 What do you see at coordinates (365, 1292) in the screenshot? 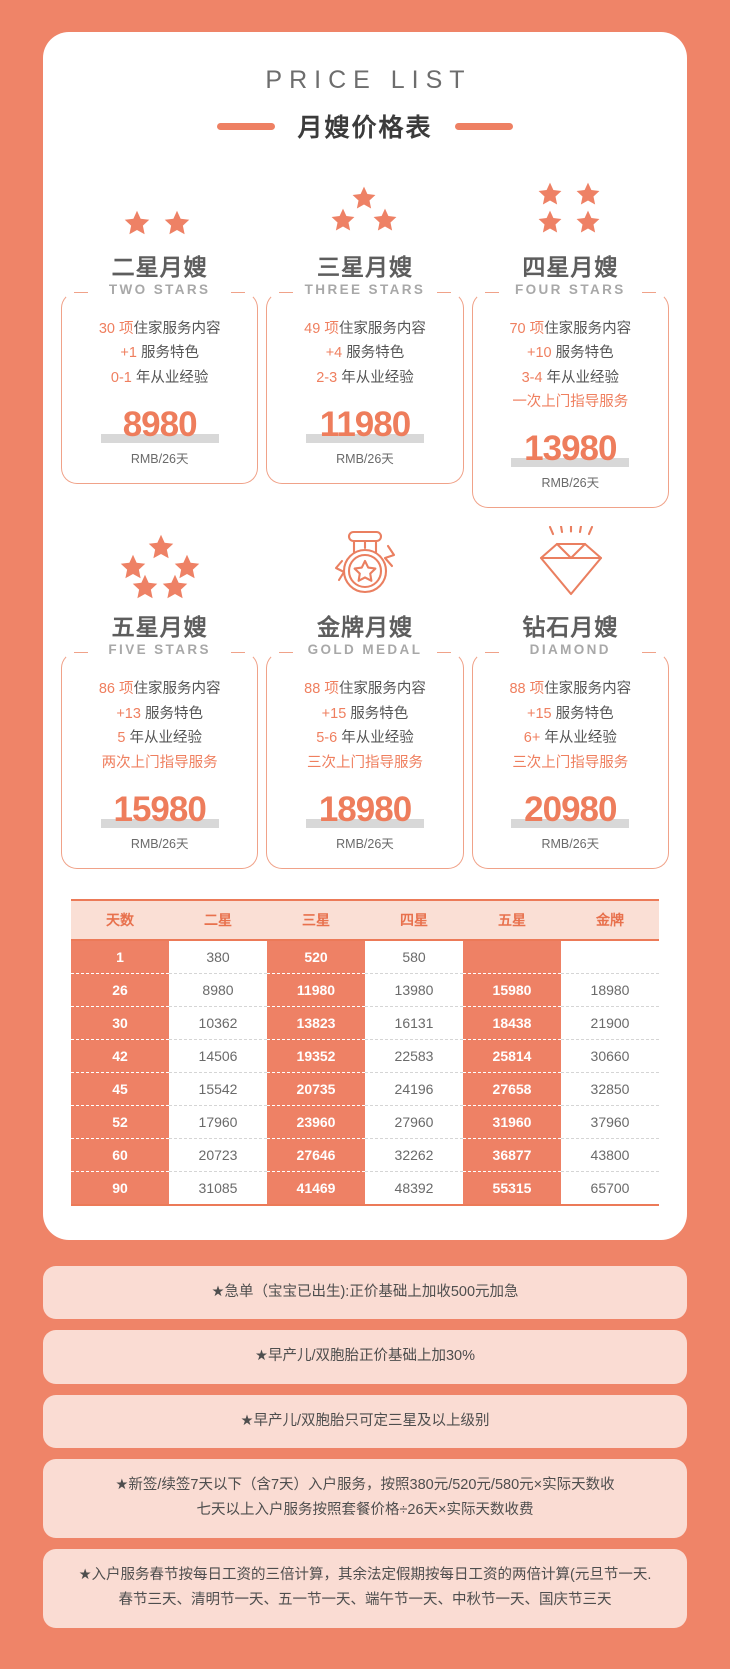
I see `notice-item-1: ★急单（宝宝已出生):正价基础上加收500元加急` at bounding box center [365, 1292].